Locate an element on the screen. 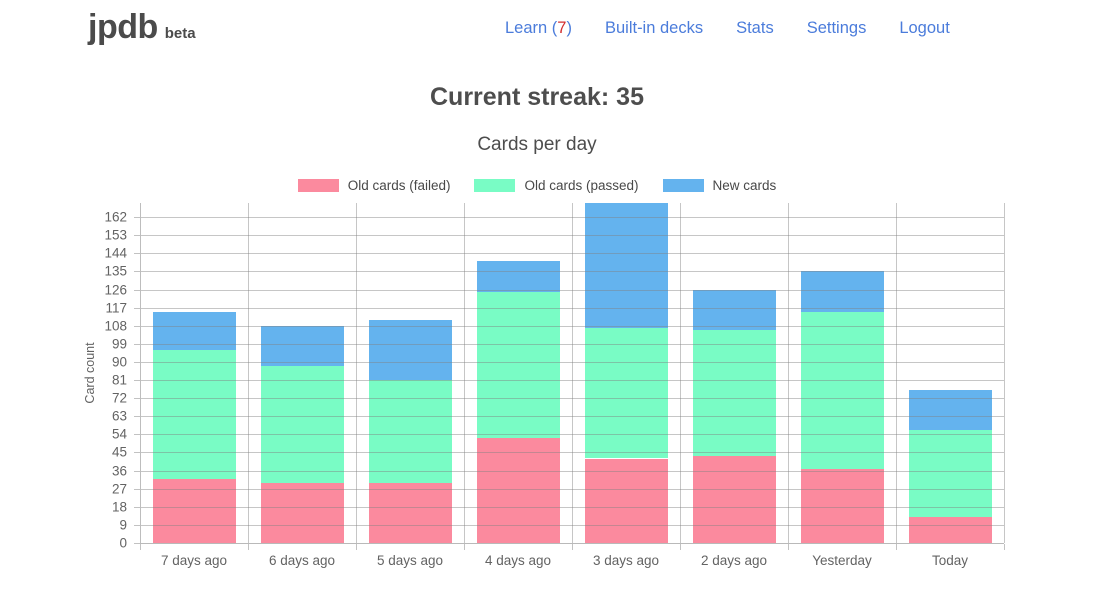  bar-today-new-cards is located at coordinates (950, 410).